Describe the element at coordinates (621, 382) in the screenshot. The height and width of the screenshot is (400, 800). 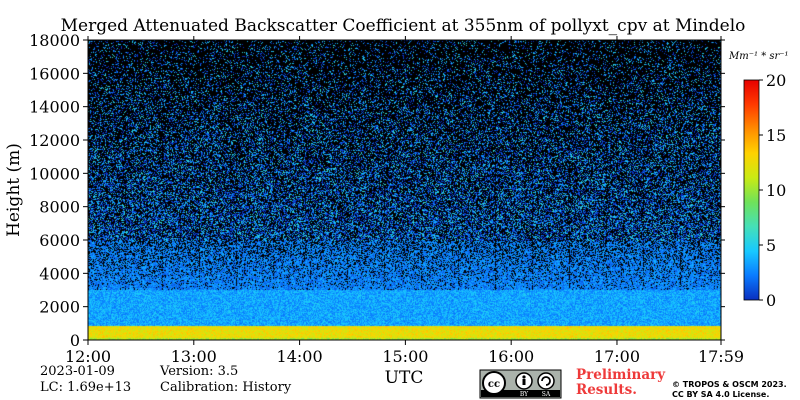
I see `preliminary-label: Preliminary Results.` at that location.